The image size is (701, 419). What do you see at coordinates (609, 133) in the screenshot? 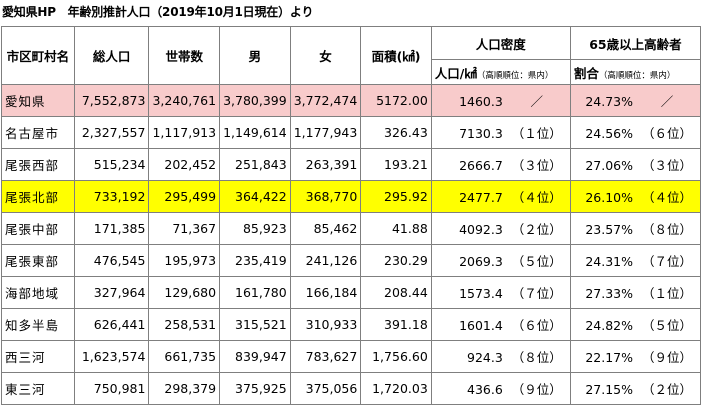
I see `elderly-value: 24.56%` at bounding box center [609, 133].